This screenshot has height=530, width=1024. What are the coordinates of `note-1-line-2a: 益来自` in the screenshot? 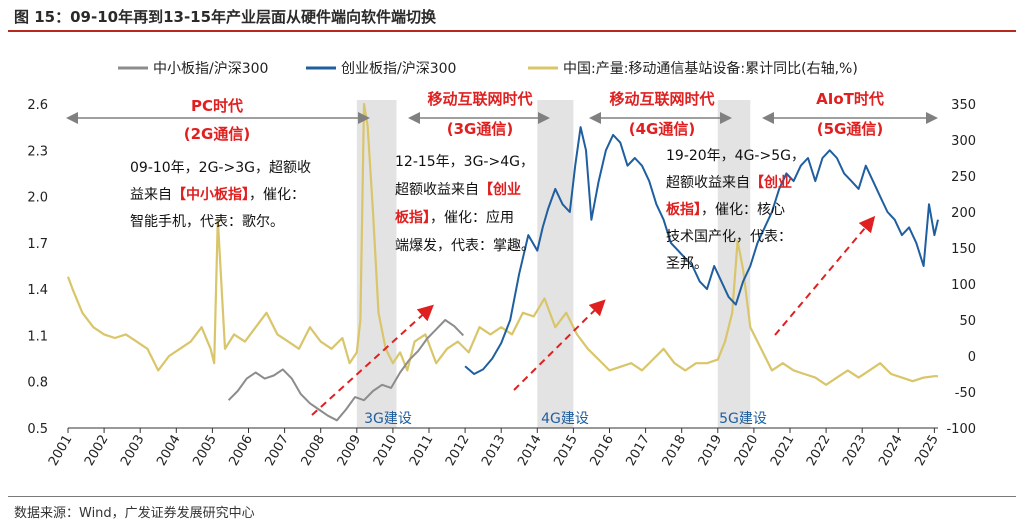 It's located at (151, 195).